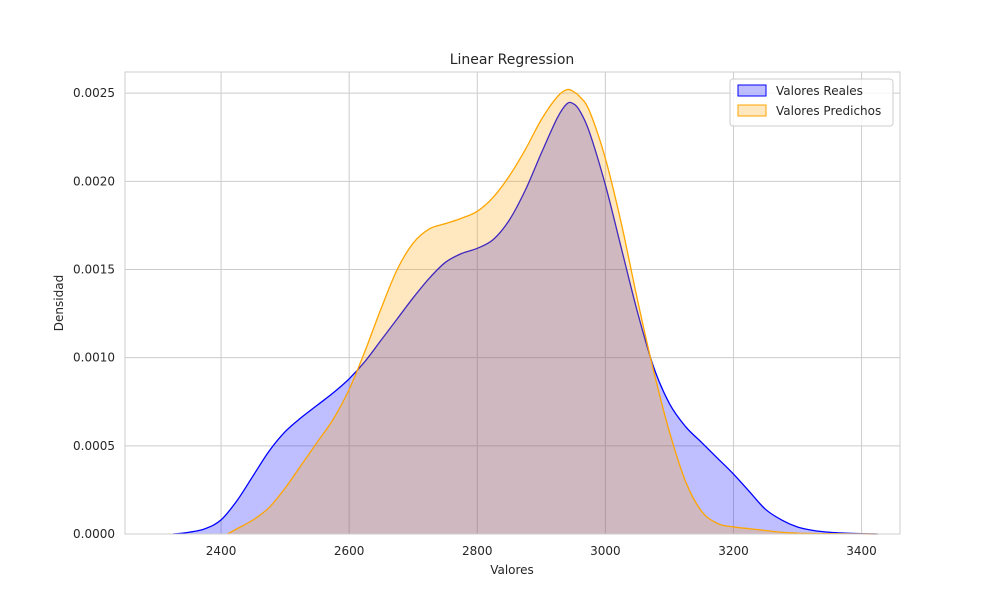 The height and width of the screenshot is (604, 1000). I want to click on x-axis-ticks: 2400 2600 2800 3000 3200 3400, so click(541, 551).